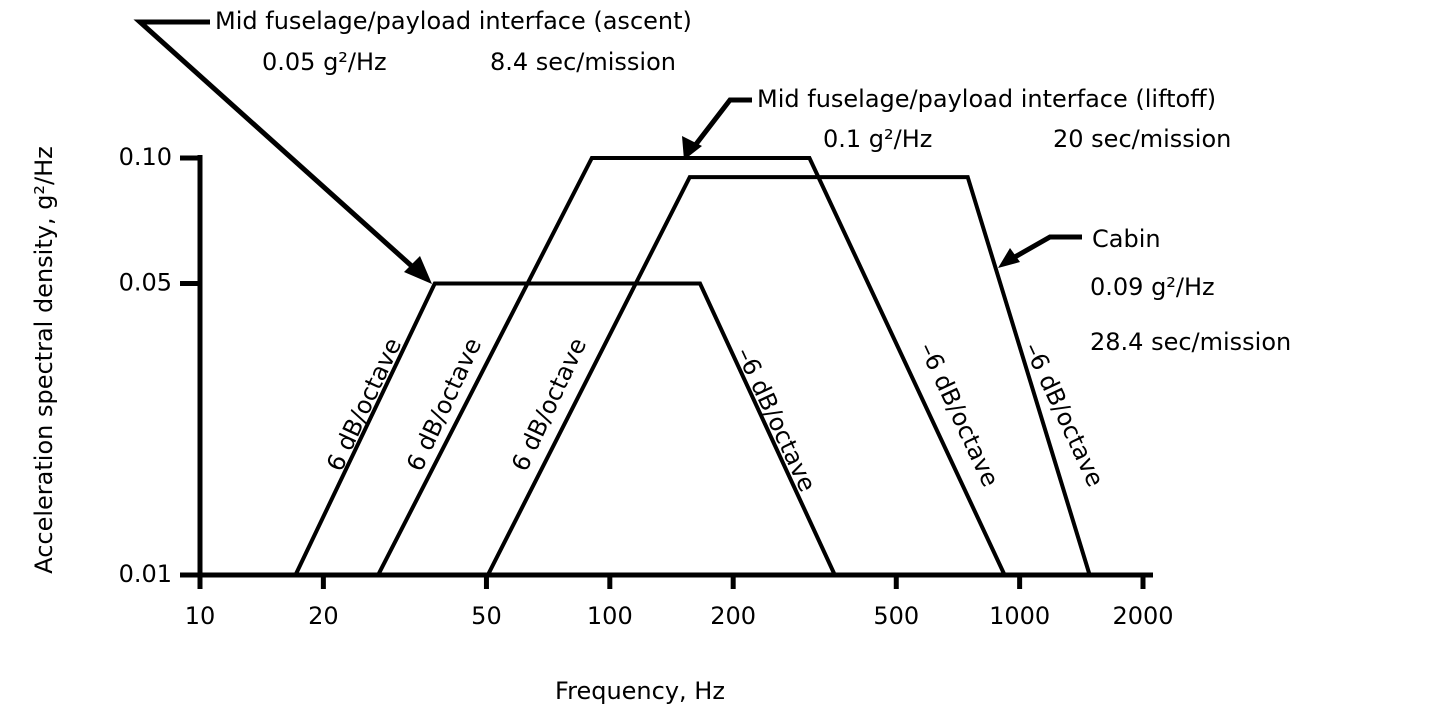 Image resolution: width=1429 pixels, height=720 pixels. I want to click on x-tick-label: 2000, so click(1142, 616).